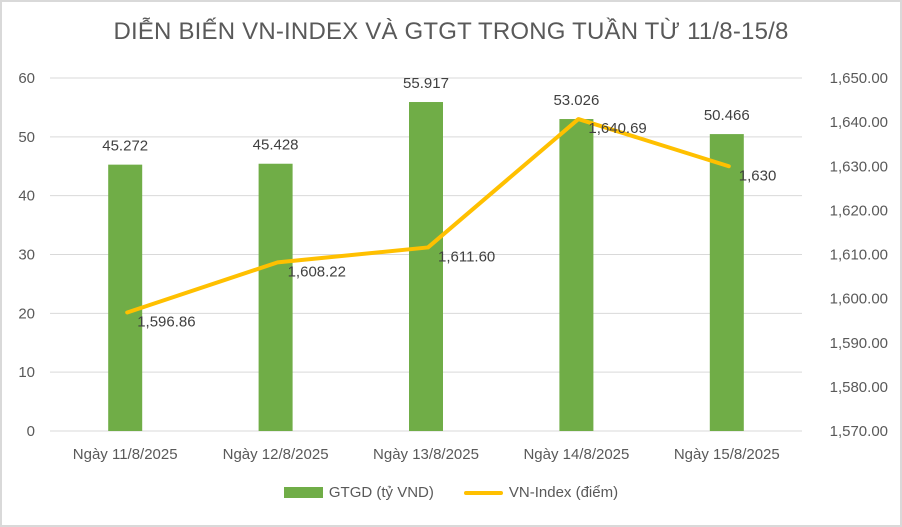 Image resolution: width=902 pixels, height=527 pixels. Describe the element at coordinates (859, 255) in the screenshot. I see `right-axis-tick-label: 1,610.00` at that location.